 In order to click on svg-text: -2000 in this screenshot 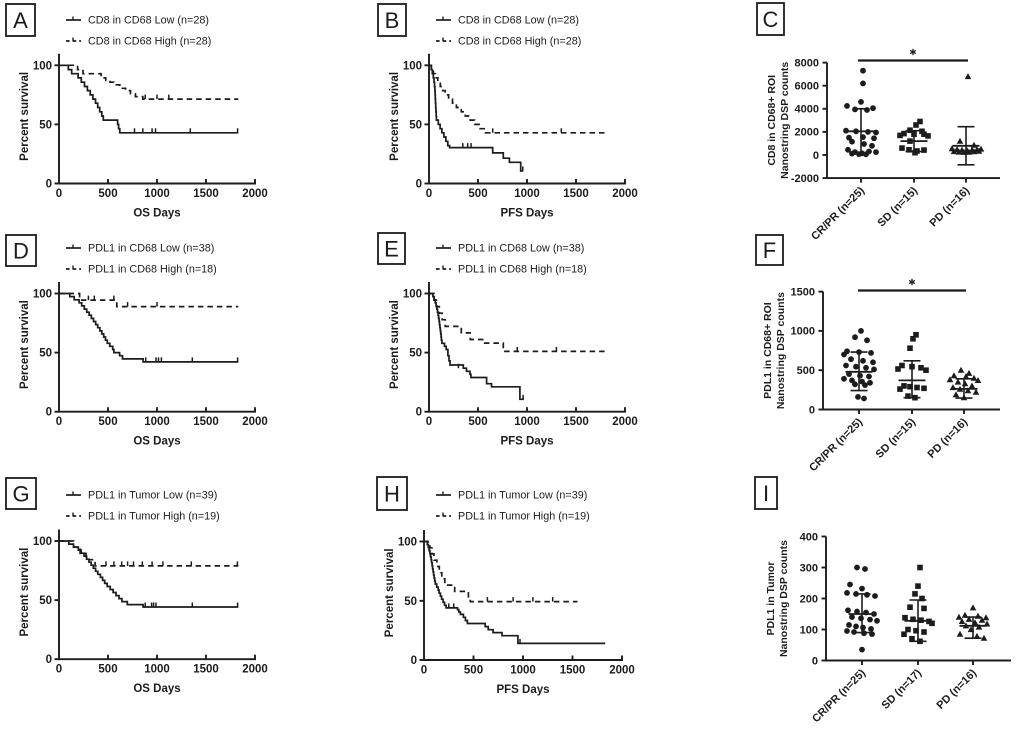, I will do `click(805, 179)`.